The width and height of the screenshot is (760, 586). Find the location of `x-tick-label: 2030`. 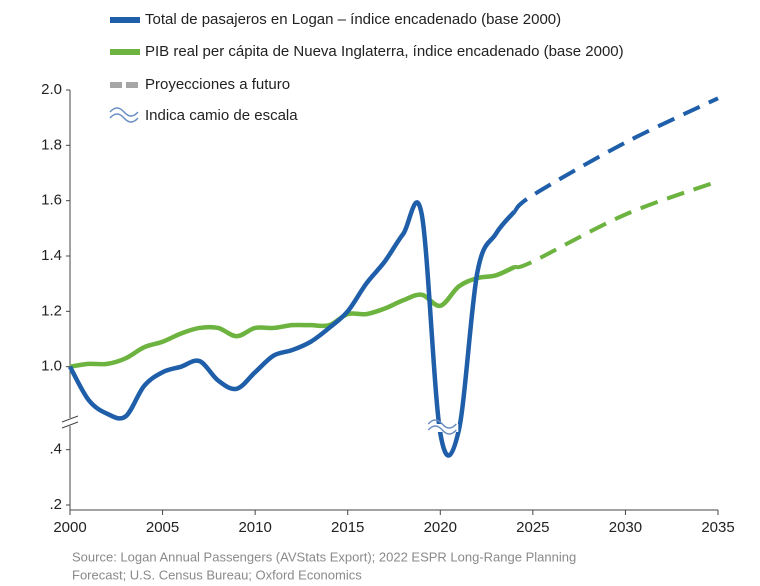

x-tick-label: 2030 is located at coordinates (625, 527).